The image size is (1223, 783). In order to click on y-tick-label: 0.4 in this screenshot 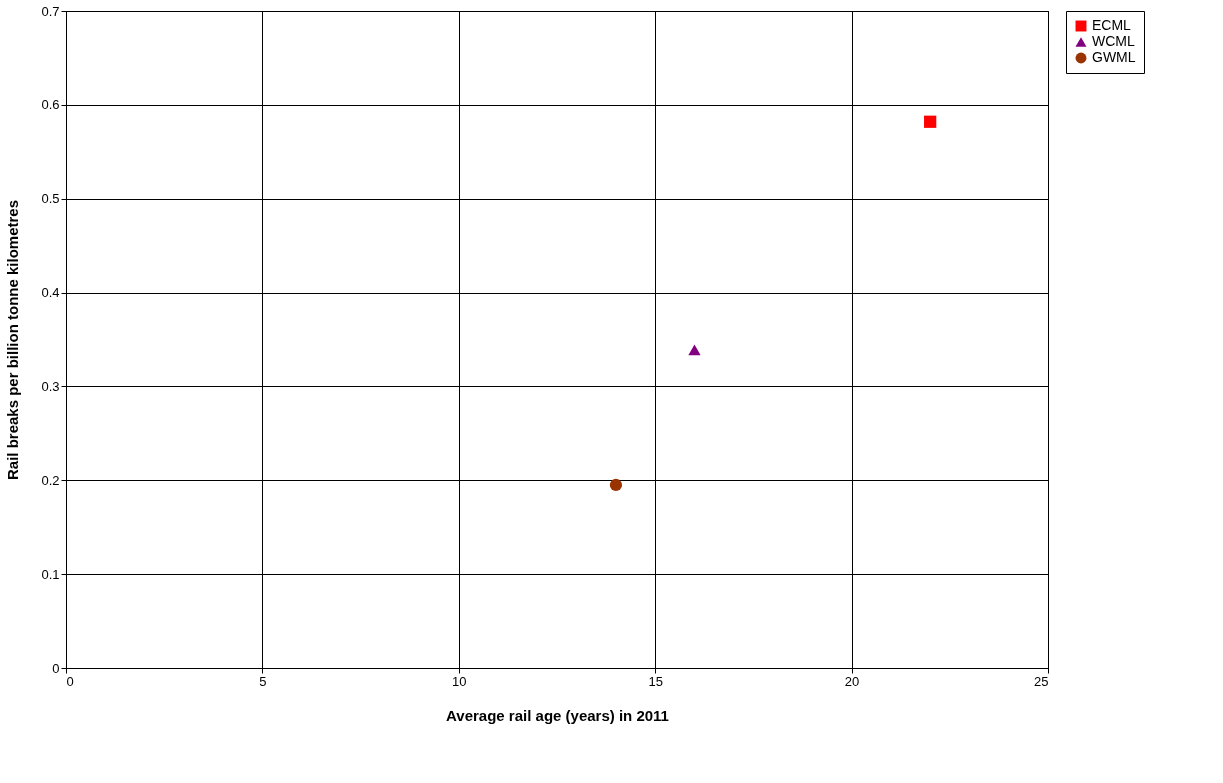, I will do `click(50, 293)`.